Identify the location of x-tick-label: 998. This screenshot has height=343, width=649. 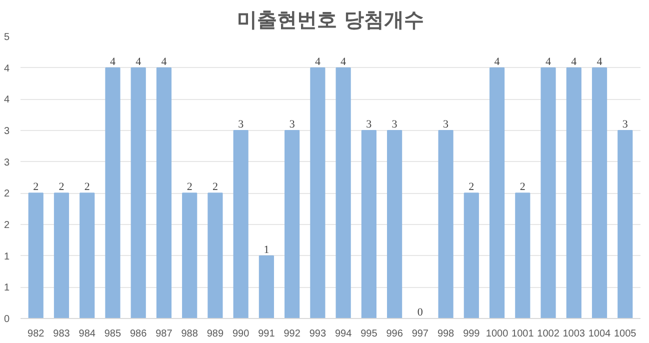
(446, 334).